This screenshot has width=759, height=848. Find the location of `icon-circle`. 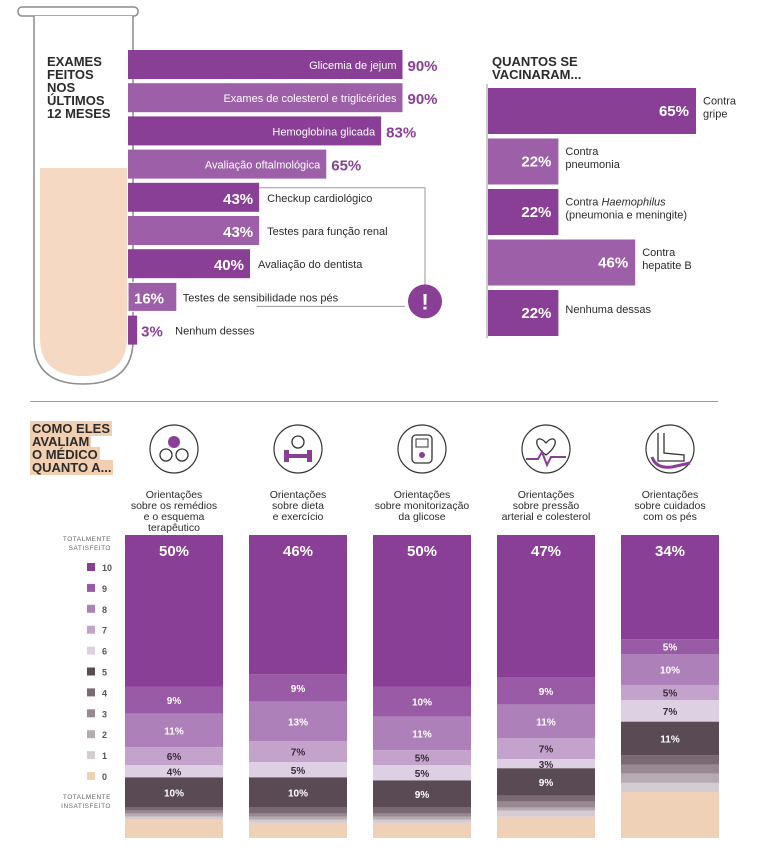

icon-circle is located at coordinates (422, 449).